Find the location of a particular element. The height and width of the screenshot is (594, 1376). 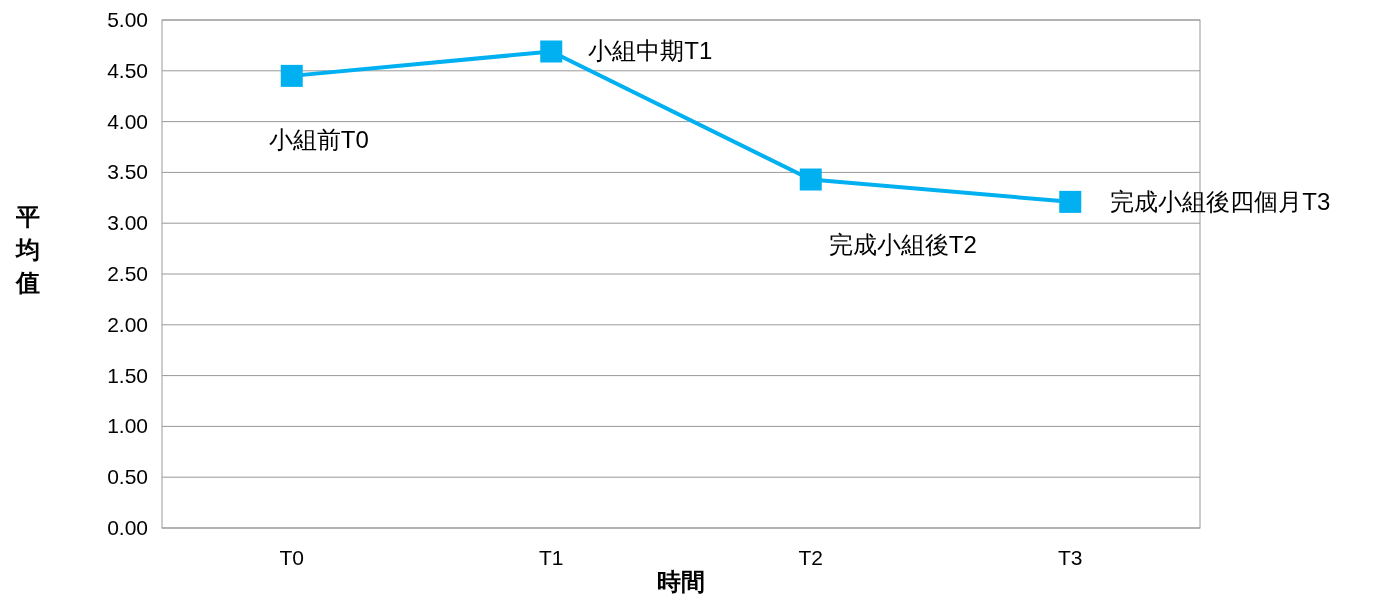

x-axis-title: 時間 is located at coordinates (681, 581).